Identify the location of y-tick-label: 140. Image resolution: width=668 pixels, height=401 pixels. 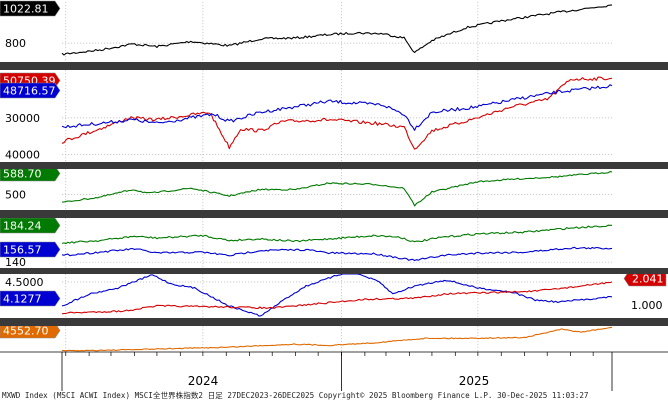
(15, 262).